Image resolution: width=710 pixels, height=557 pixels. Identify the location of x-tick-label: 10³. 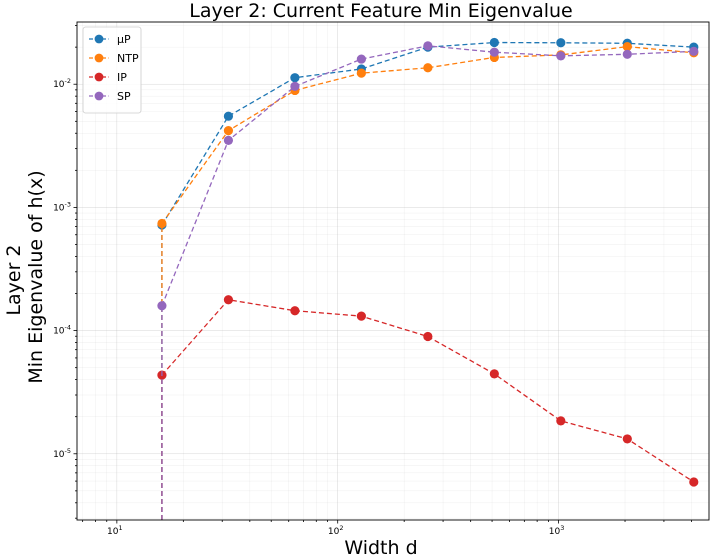
(557, 530).